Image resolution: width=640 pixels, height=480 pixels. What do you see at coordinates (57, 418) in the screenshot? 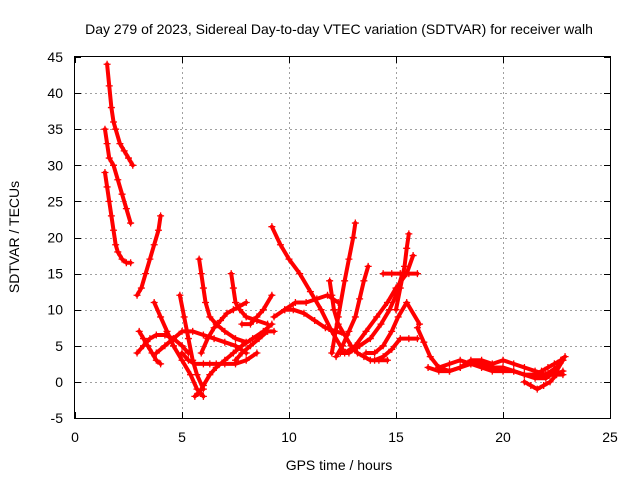
I see `y-tick-label: -5` at bounding box center [57, 418].